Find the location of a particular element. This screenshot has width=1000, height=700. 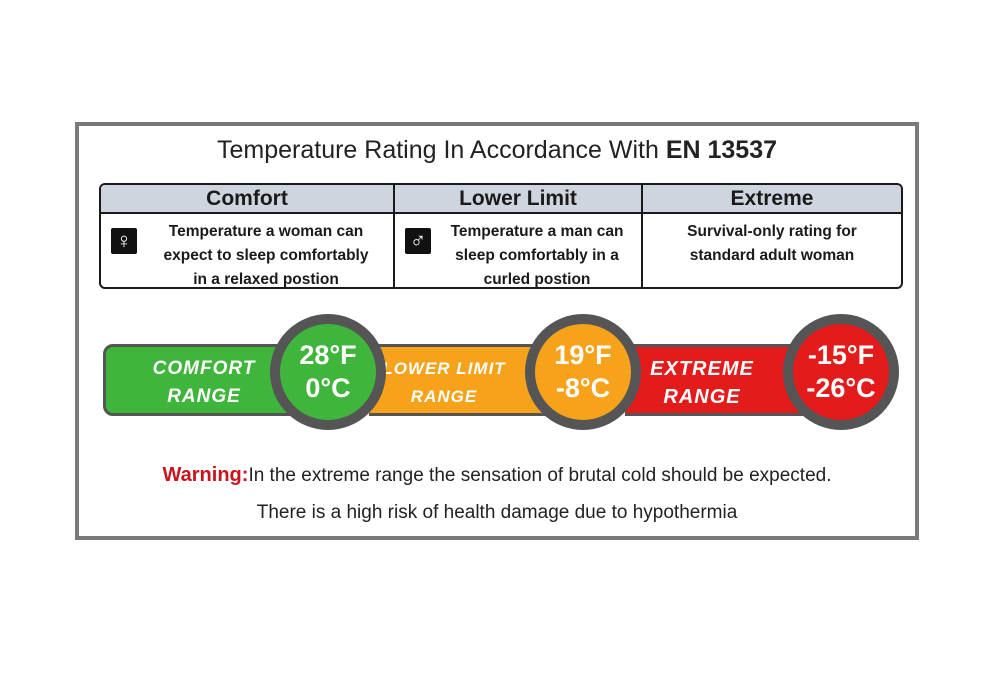

column-header-lower-limit: Lower Limit is located at coordinates (518, 199).